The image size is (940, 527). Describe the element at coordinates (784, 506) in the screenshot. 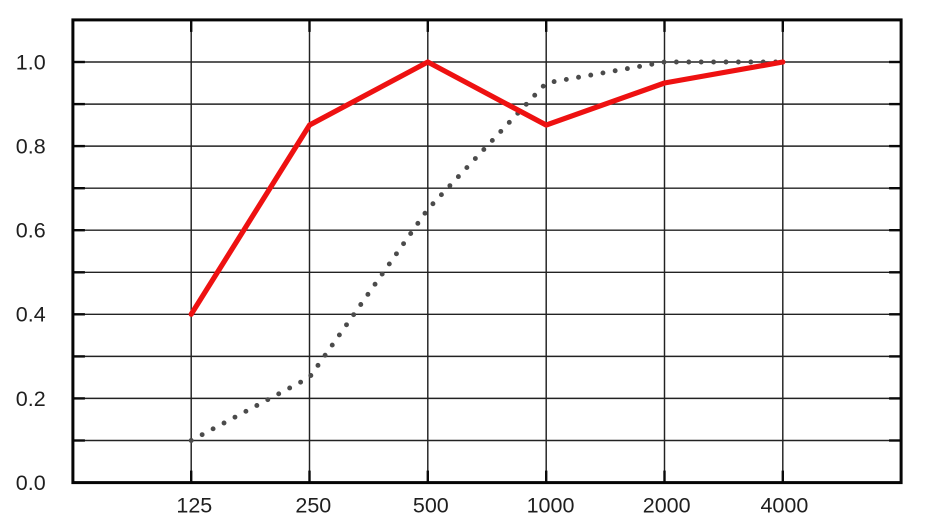

I see `svg-text: 4000` at that location.